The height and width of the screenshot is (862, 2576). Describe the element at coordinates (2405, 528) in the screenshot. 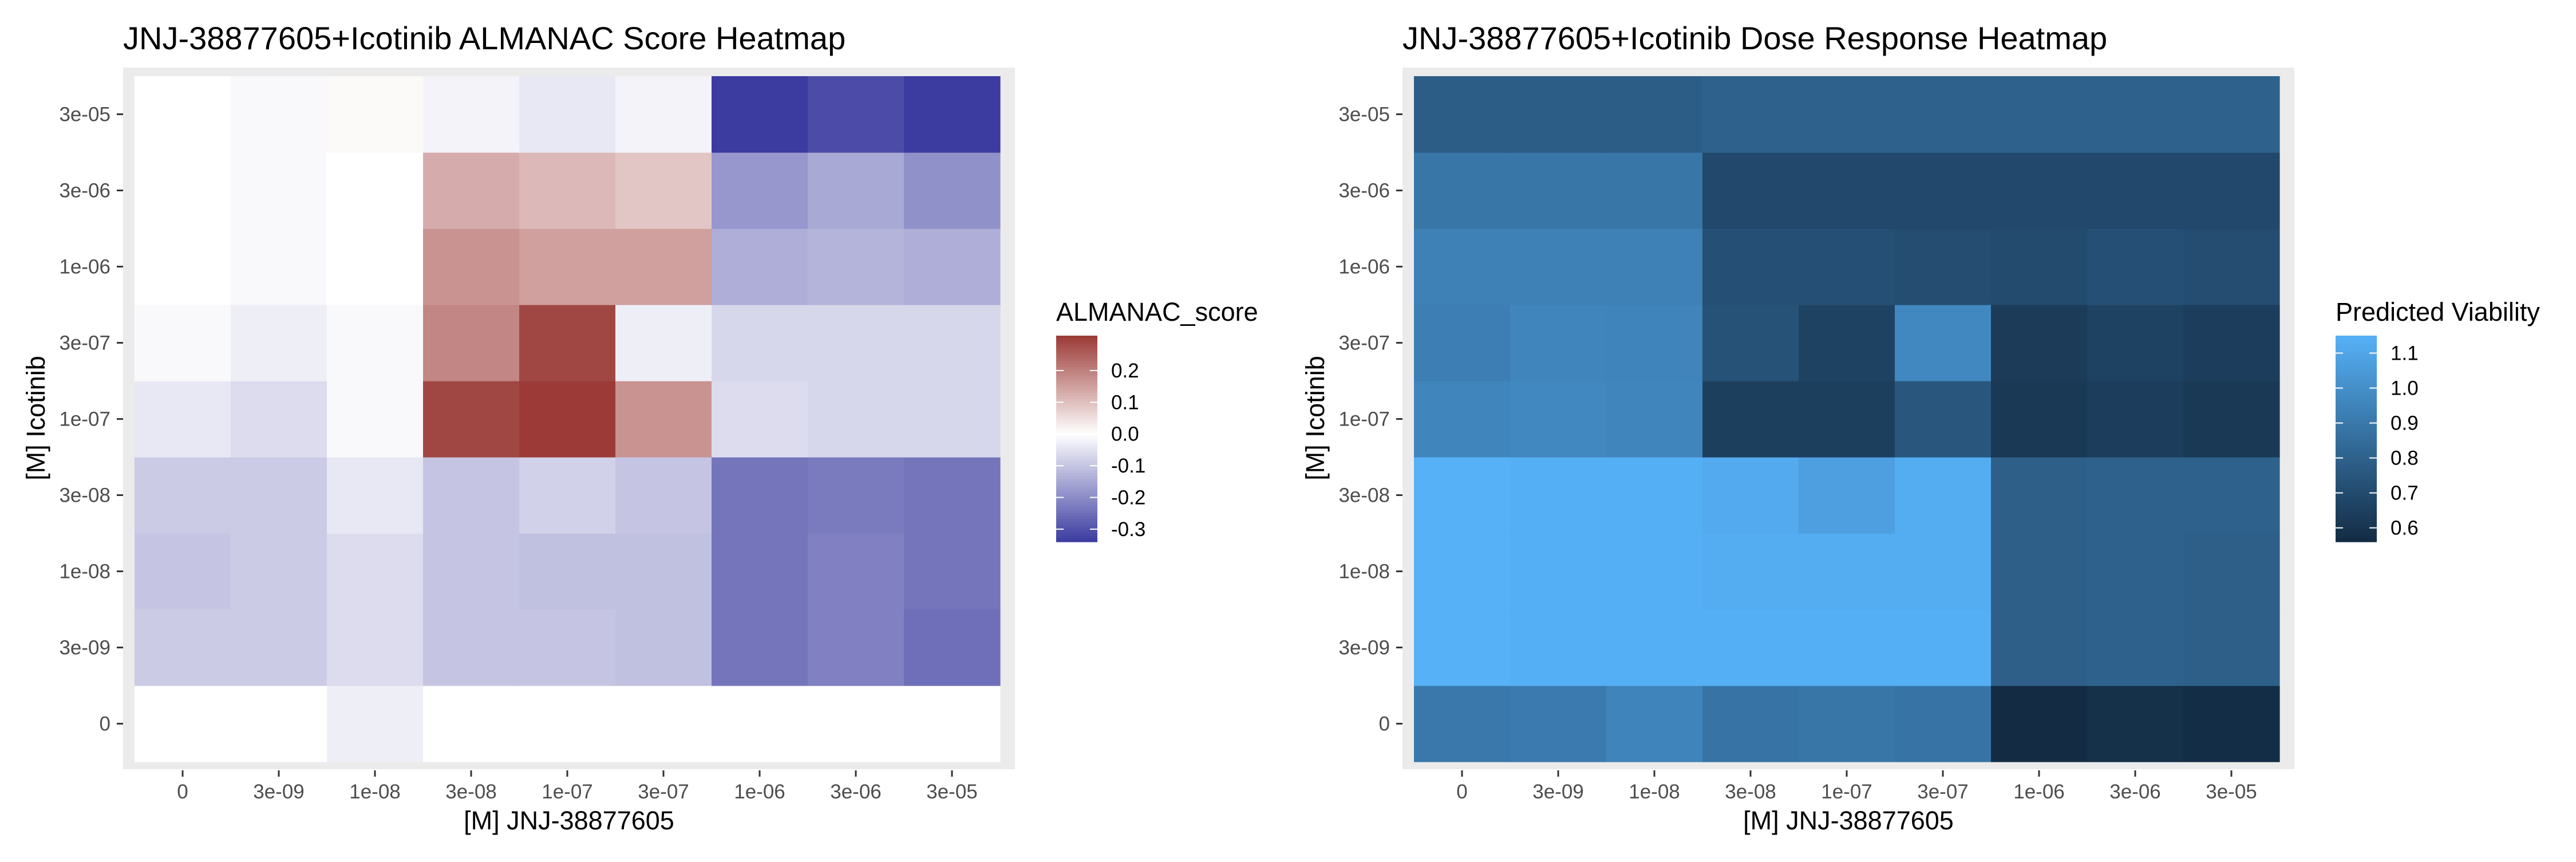

I see `legend-tick-label: 0.6` at that location.